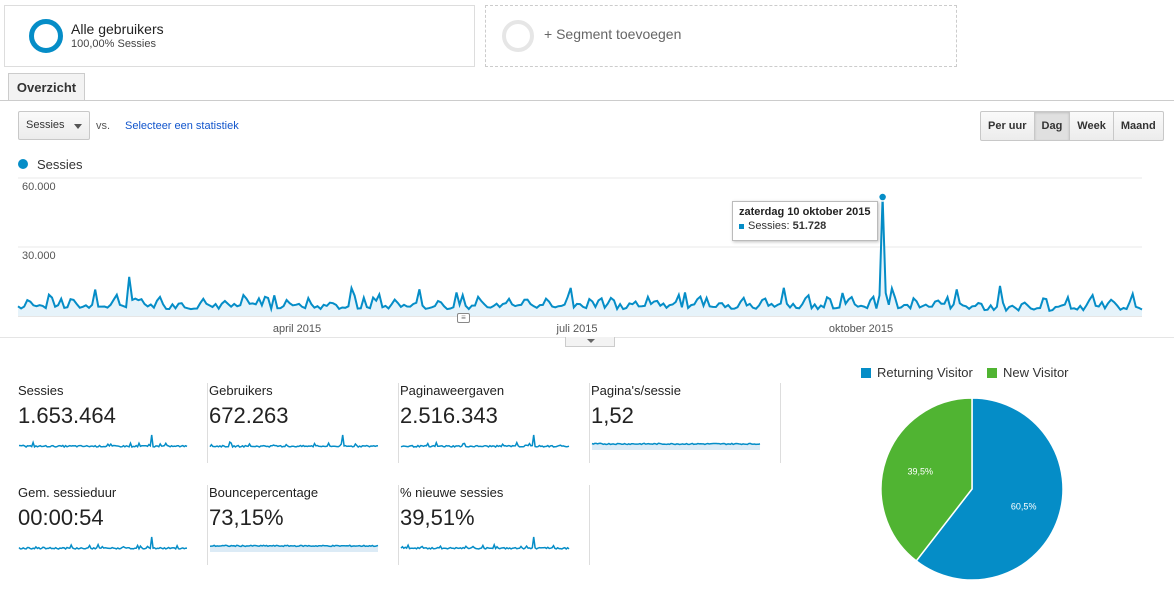  What do you see at coordinates (249, 415) in the screenshot?
I see `scorecard-value: 672.263` at bounding box center [249, 415].